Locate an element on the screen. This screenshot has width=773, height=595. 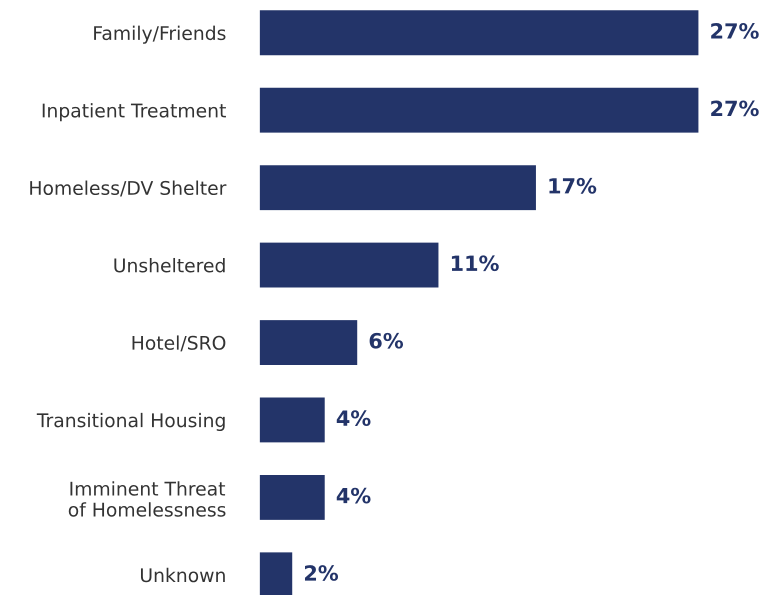
y-tick-label: Inpatient Treatment is located at coordinates (134, 112).